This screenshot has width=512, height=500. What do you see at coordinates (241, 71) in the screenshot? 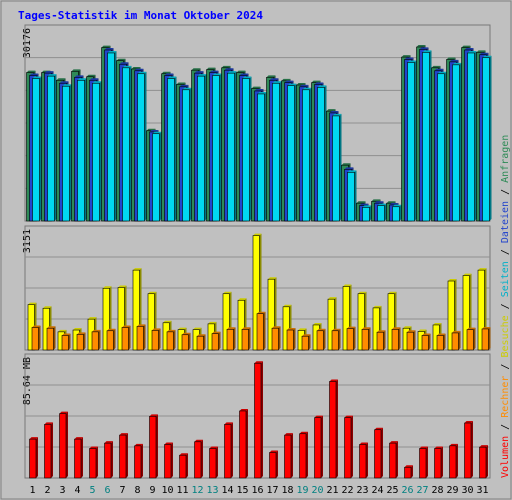
I see `bar-anfragen-day-15-top` at bounding box center [241, 71].